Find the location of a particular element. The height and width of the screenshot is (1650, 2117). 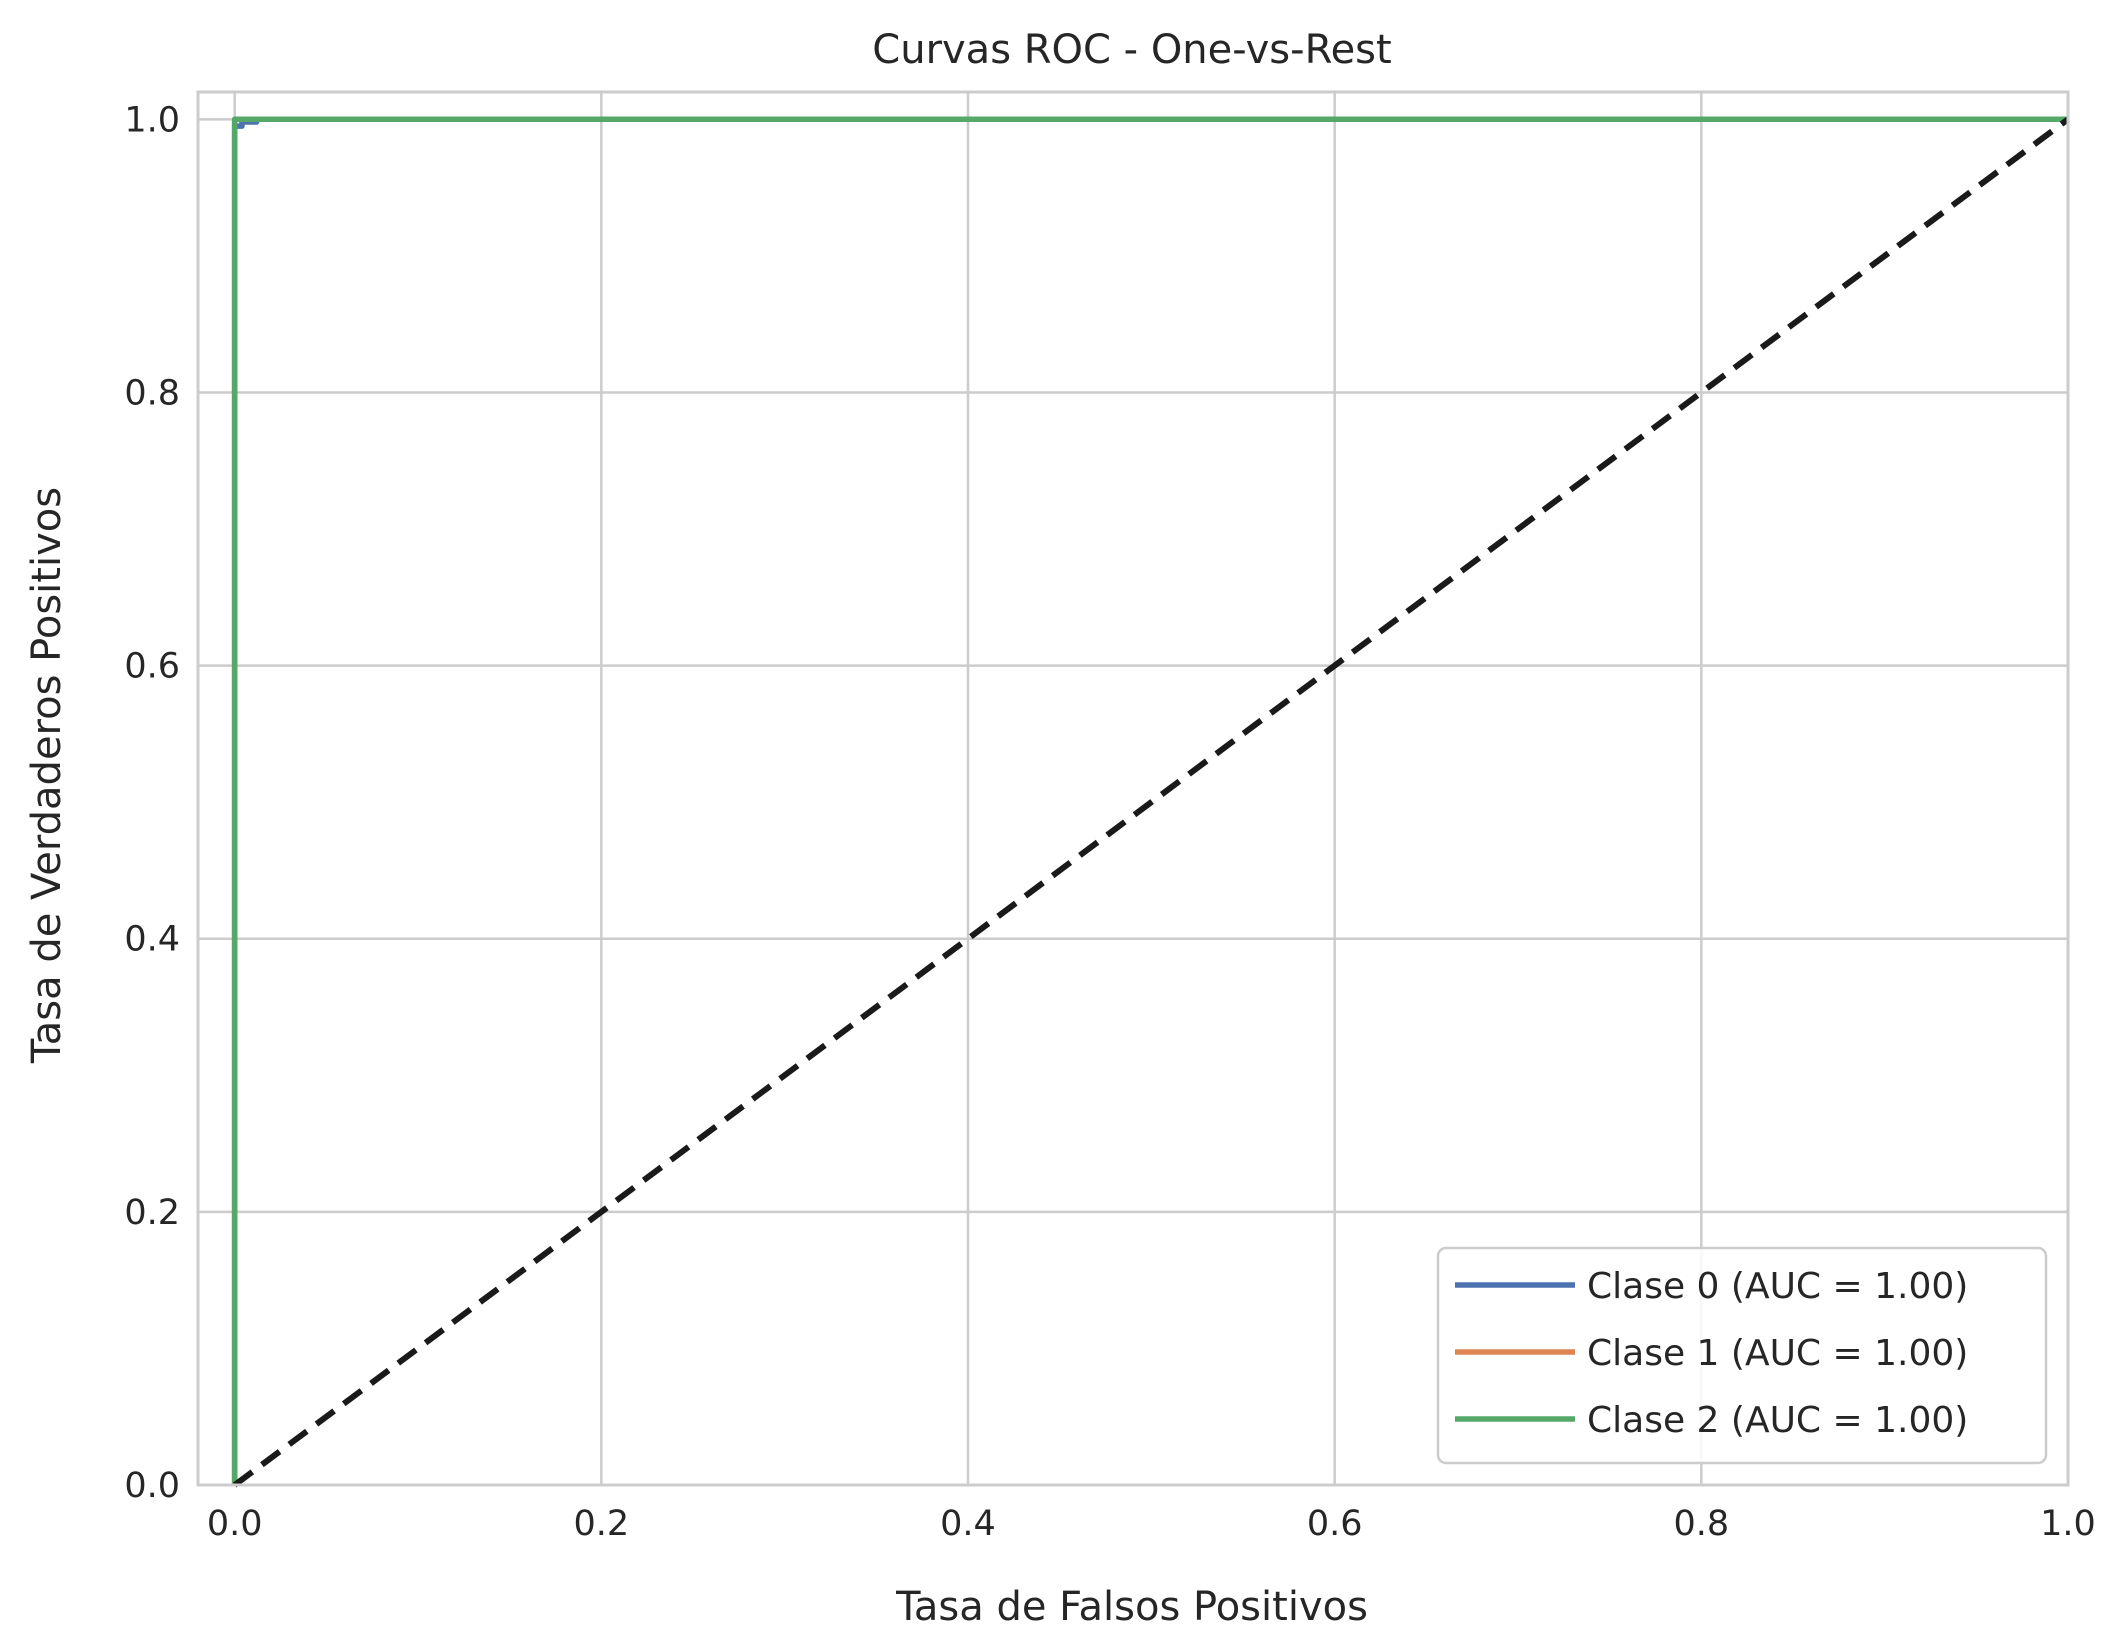

x-tick-label: 0.4 is located at coordinates (968, 1524).